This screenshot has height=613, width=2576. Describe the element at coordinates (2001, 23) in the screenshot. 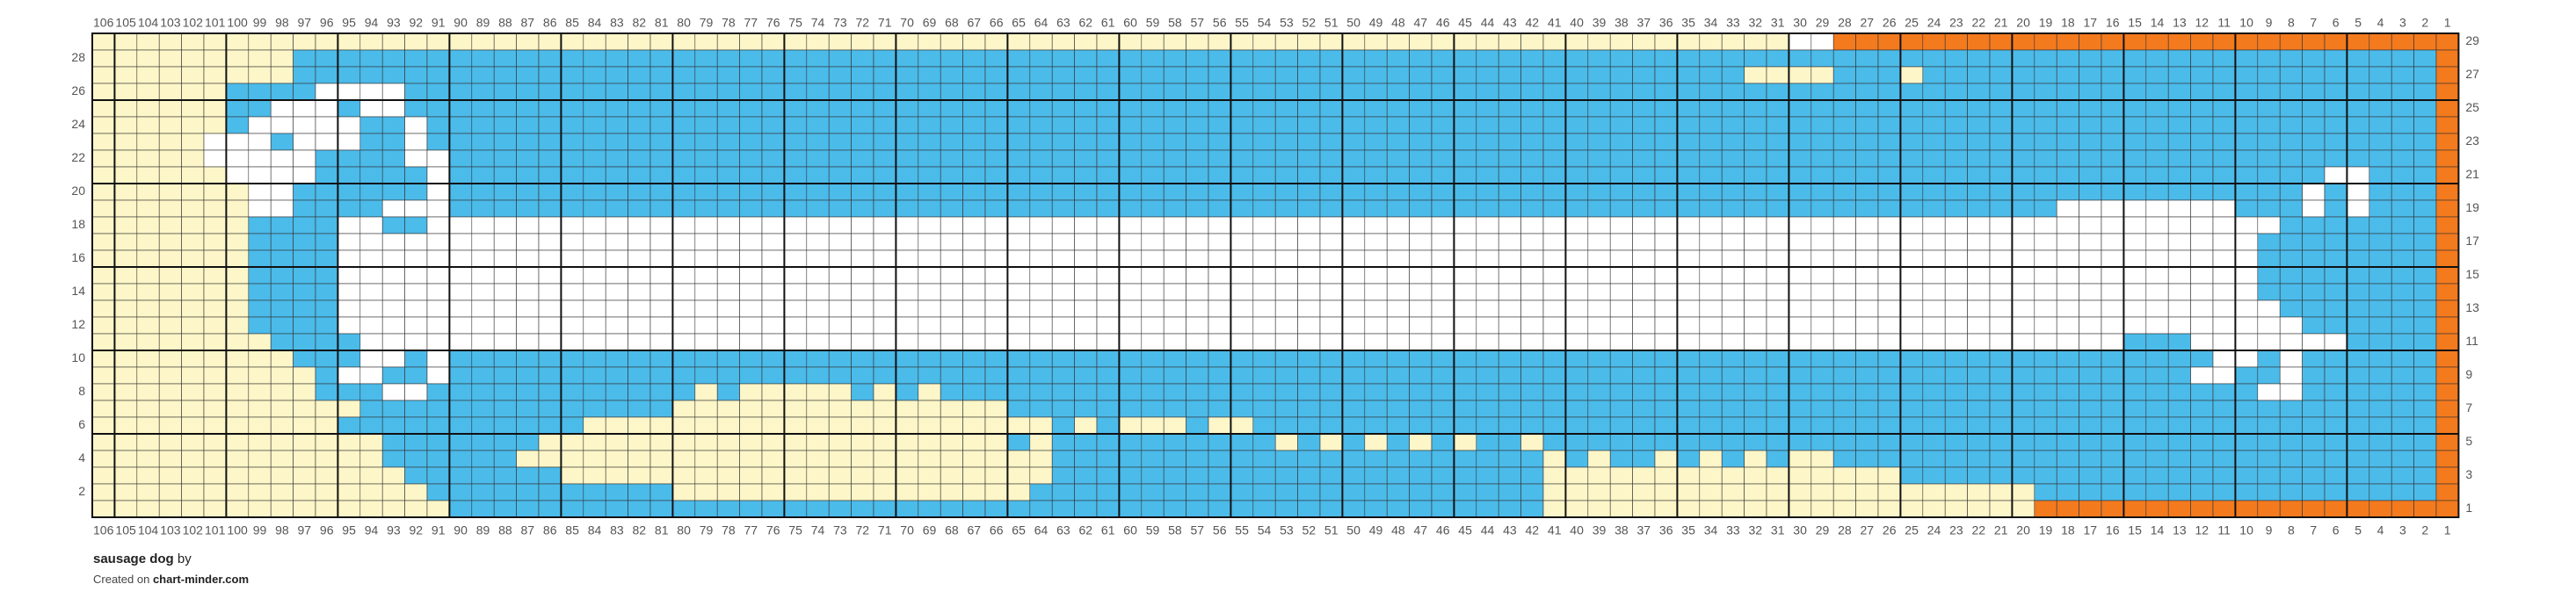

I see `column-label: 21` at that location.